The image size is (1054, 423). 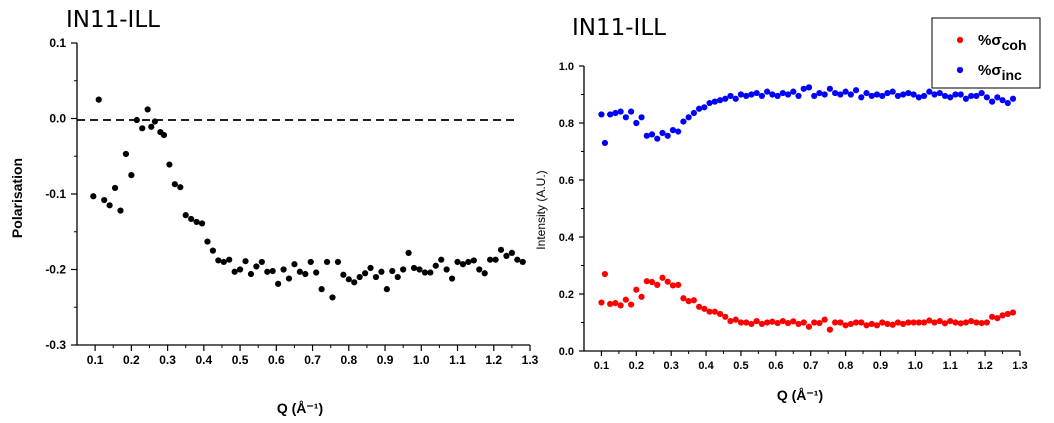 I want to click on y-tick-label: 0.2, so click(x=566, y=295).